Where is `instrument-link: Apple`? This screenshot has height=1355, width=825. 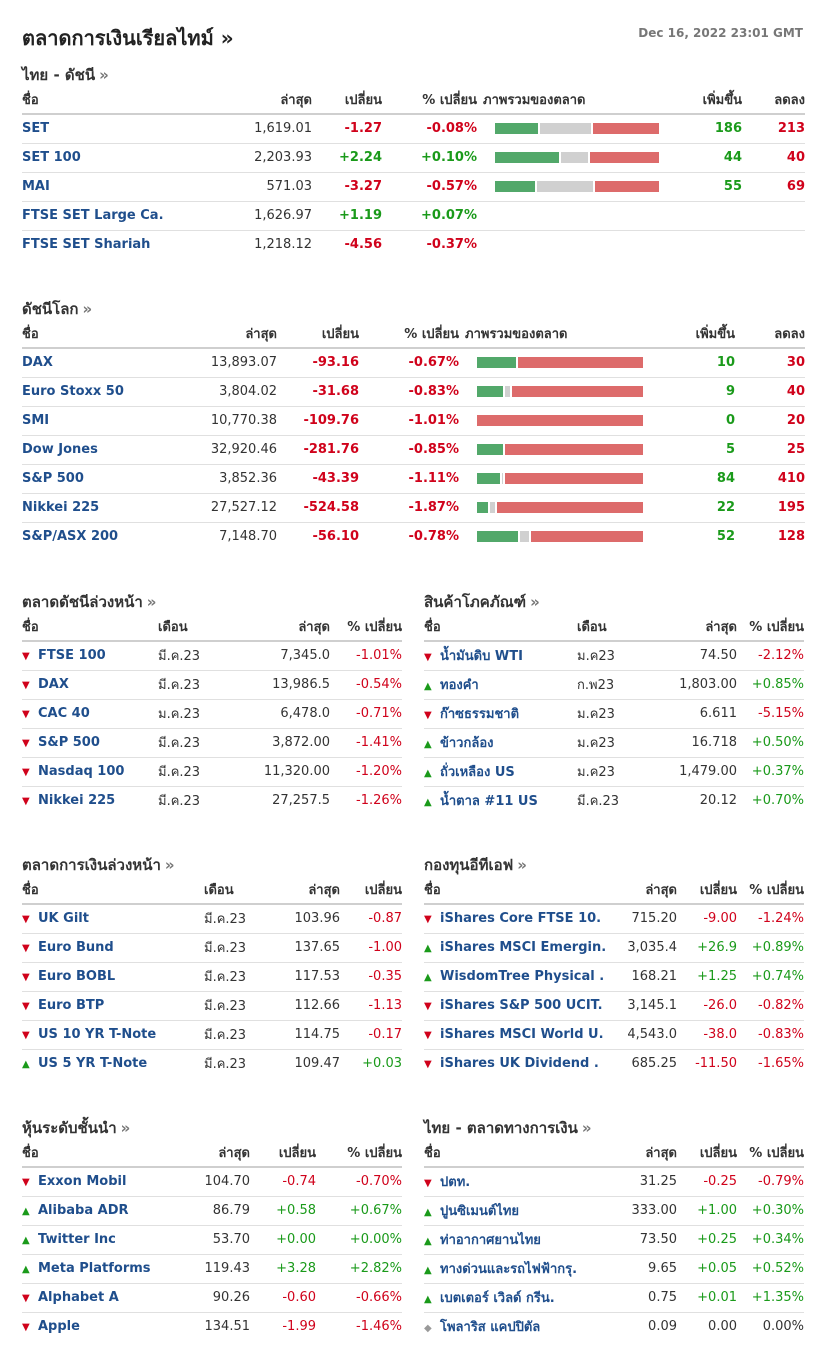
instrument-link: Apple is located at coordinates (59, 1327).